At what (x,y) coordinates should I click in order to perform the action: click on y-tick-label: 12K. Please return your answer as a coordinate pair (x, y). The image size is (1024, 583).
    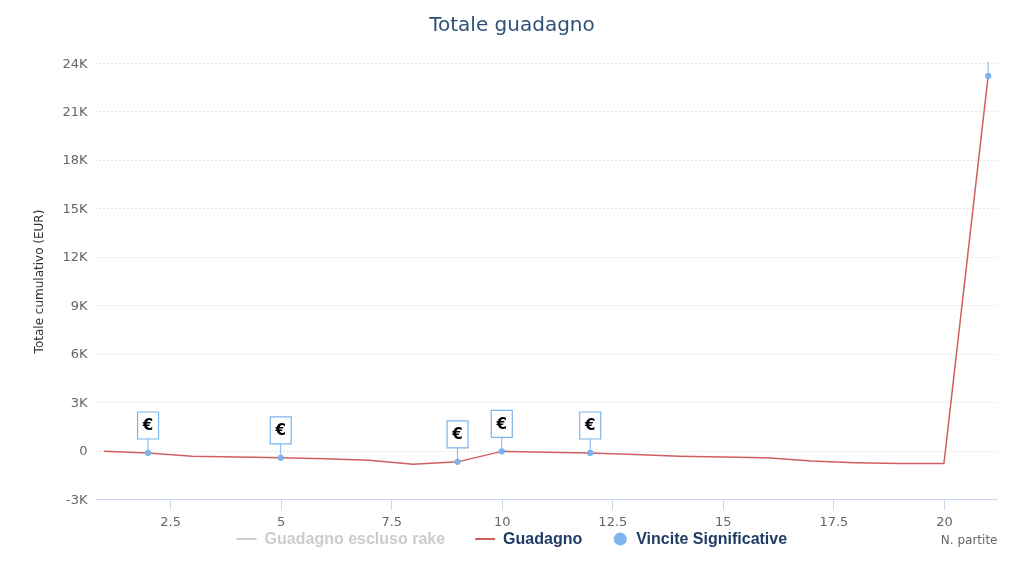
    Looking at the image, I should click on (75, 257).